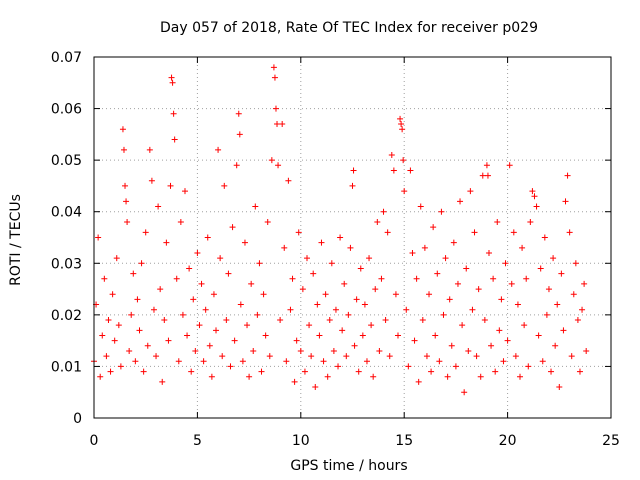 The height and width of the screenshot is (480, 640). Describe the element at coordinates (94, 441) in the screenshot. I see `x-tick-label: 0` at that location.